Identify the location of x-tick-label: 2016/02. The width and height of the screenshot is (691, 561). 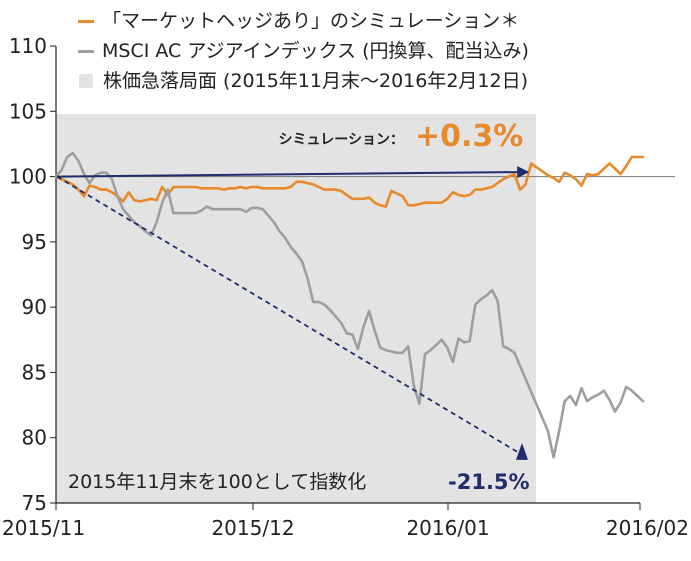
(647, 528).